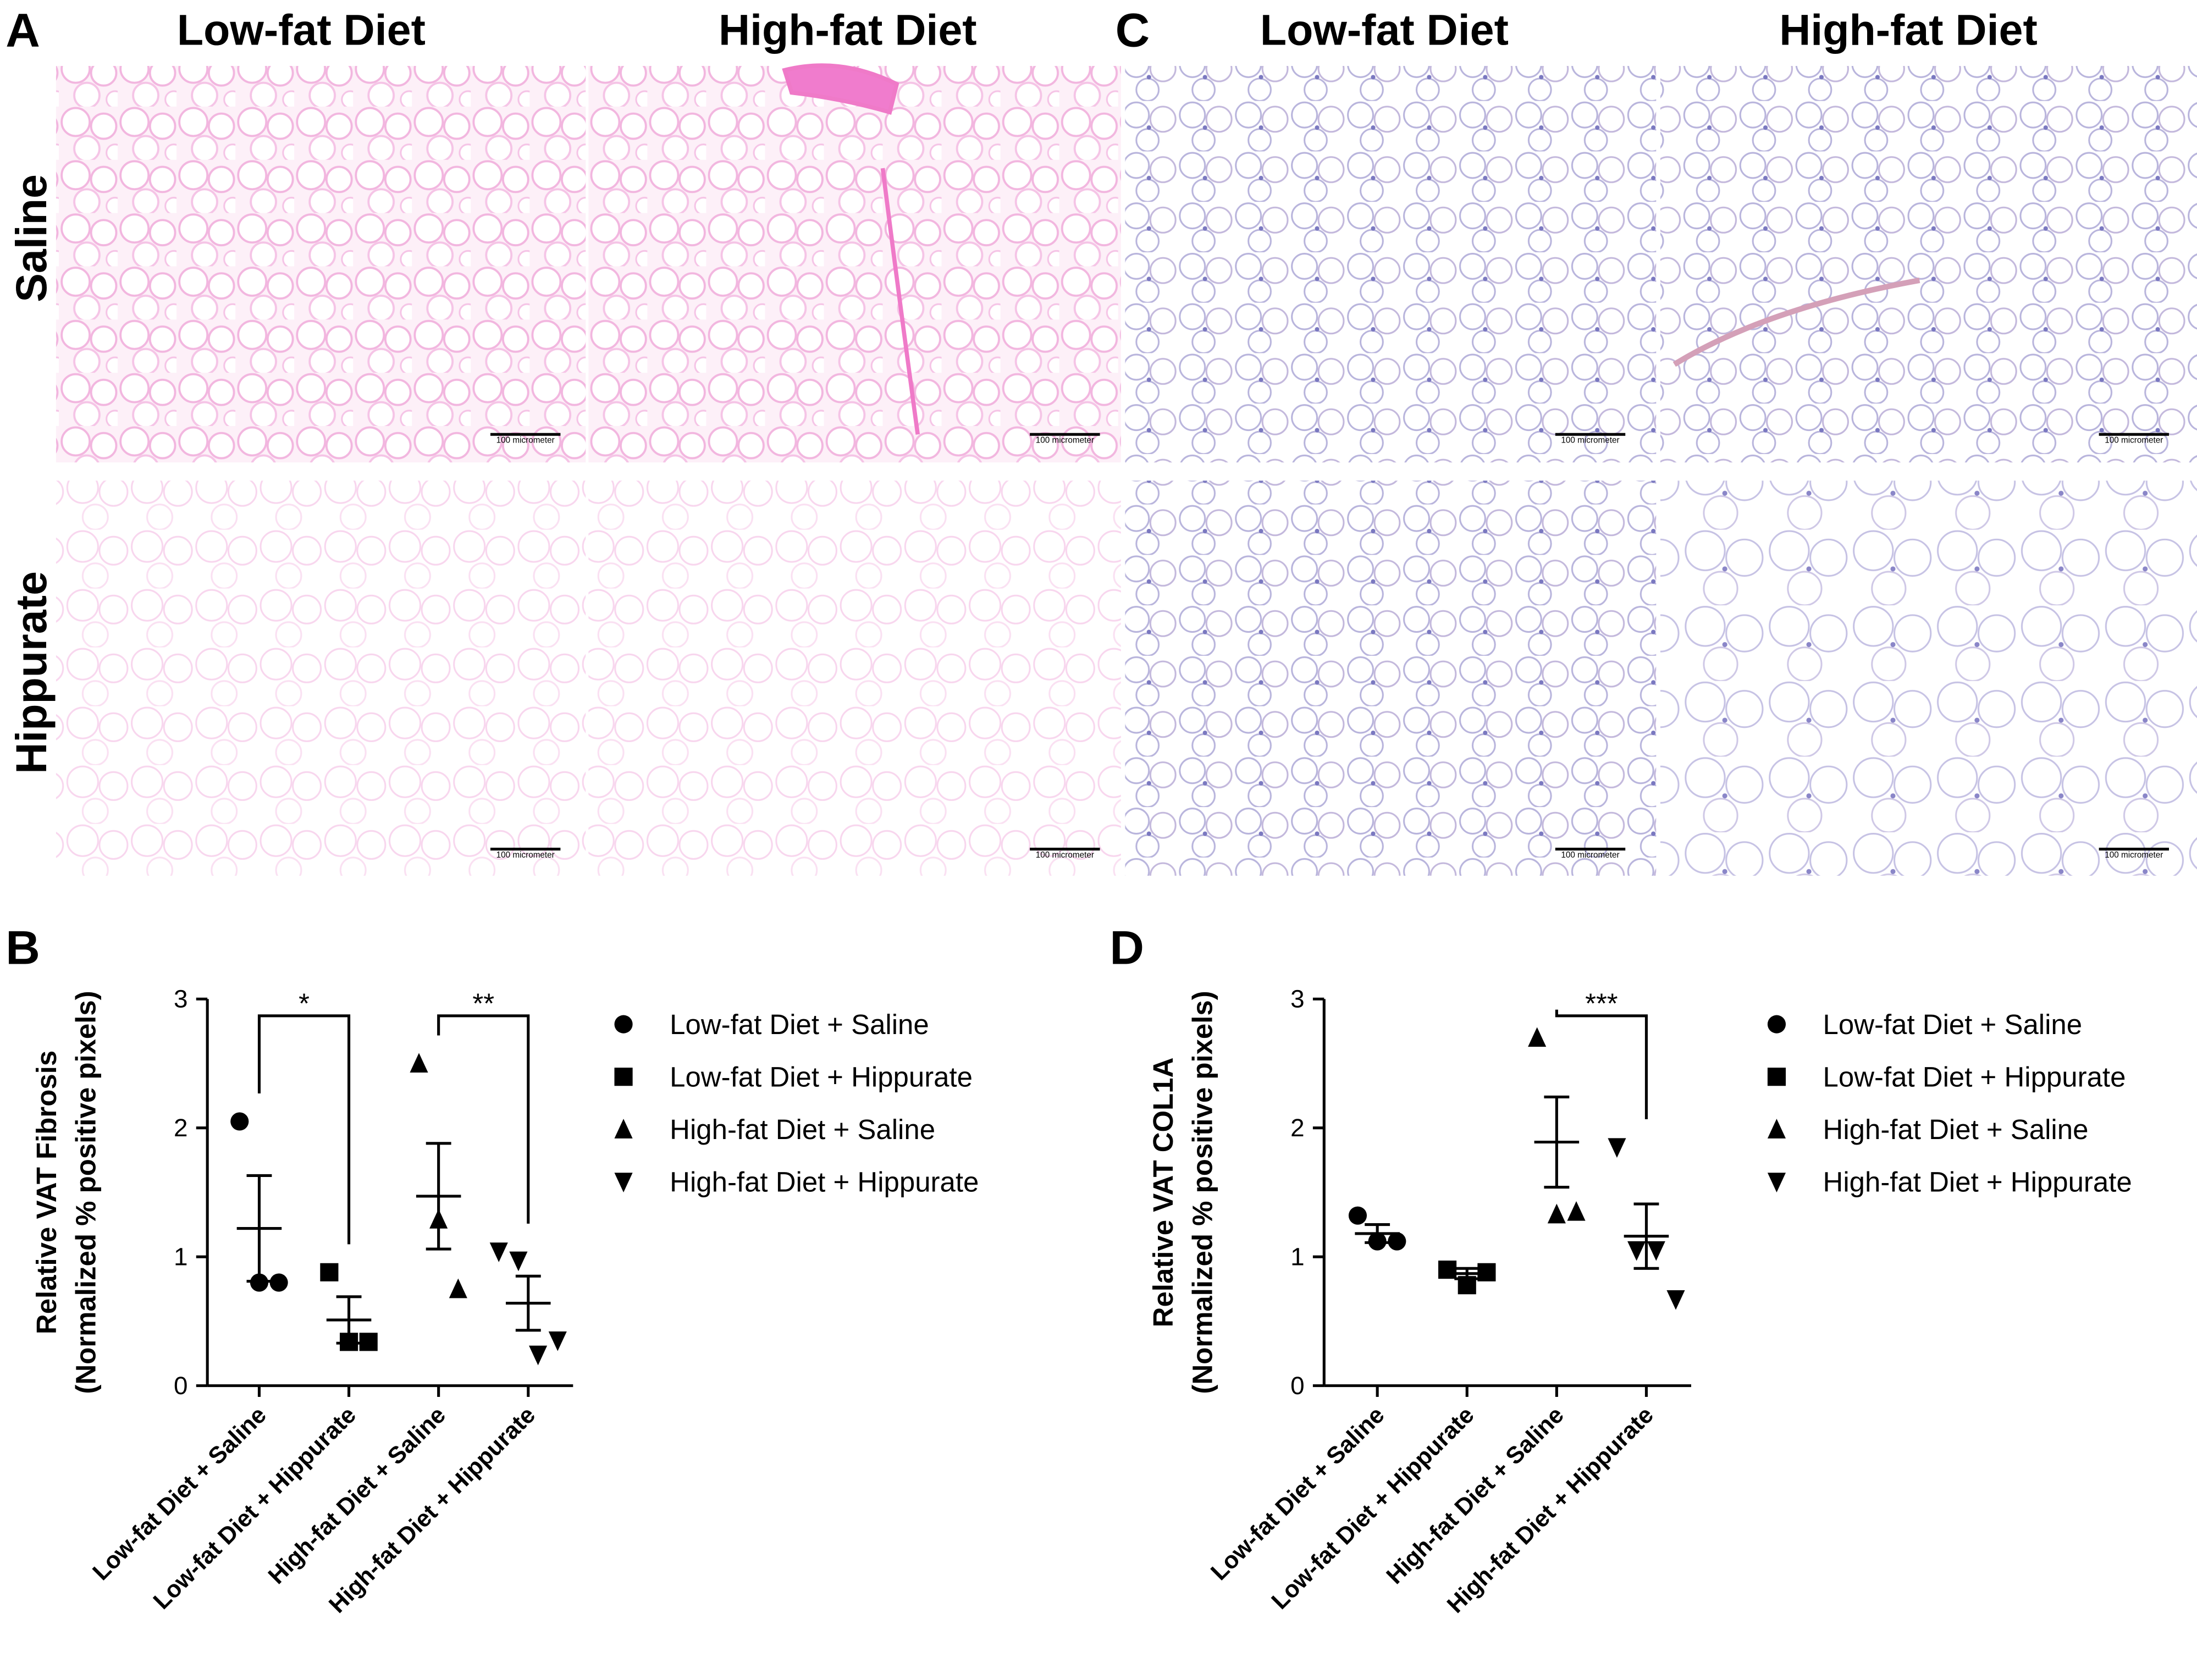  What do you see at coordinates (31, 238) in the screenshot?
I see `row-header: Saline` at bounding box center [31, 238].